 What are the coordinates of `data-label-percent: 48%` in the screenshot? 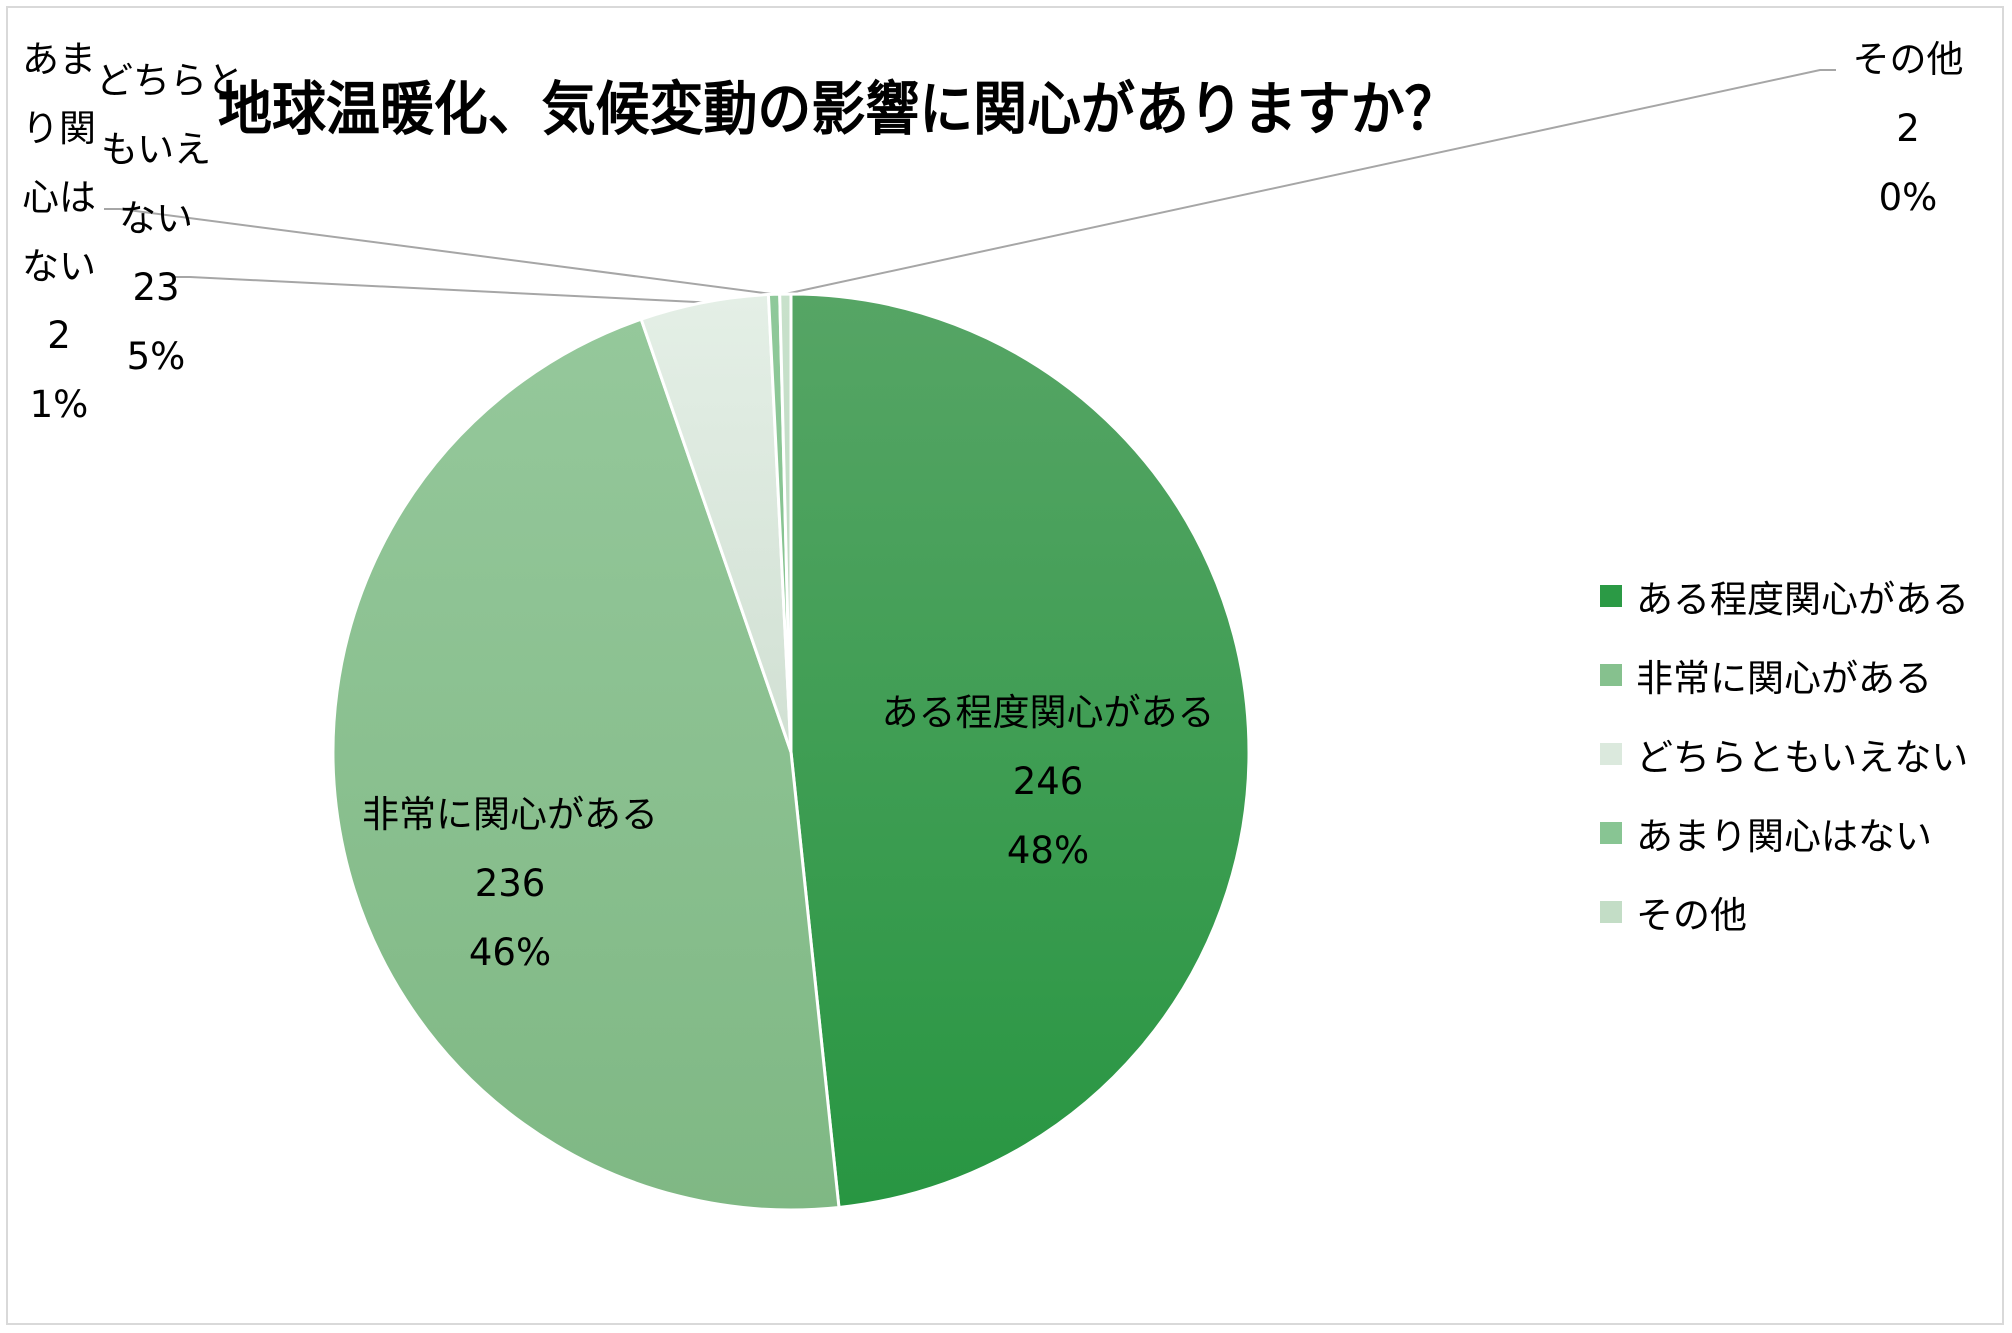 It's located at (1048, 850).